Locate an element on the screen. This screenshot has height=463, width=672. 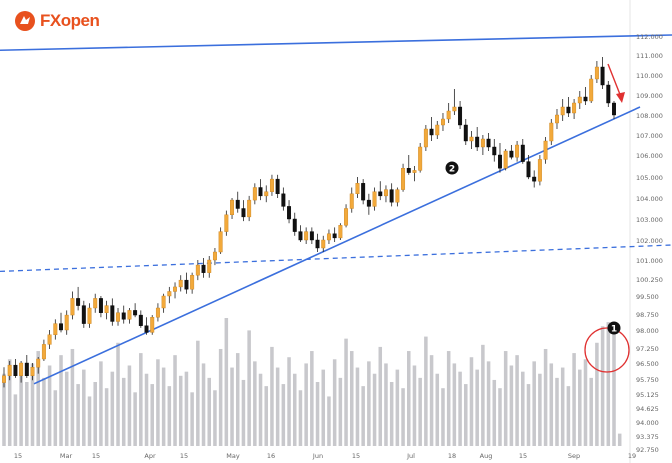
upper-channel-line is located at coordinates (336, 43).